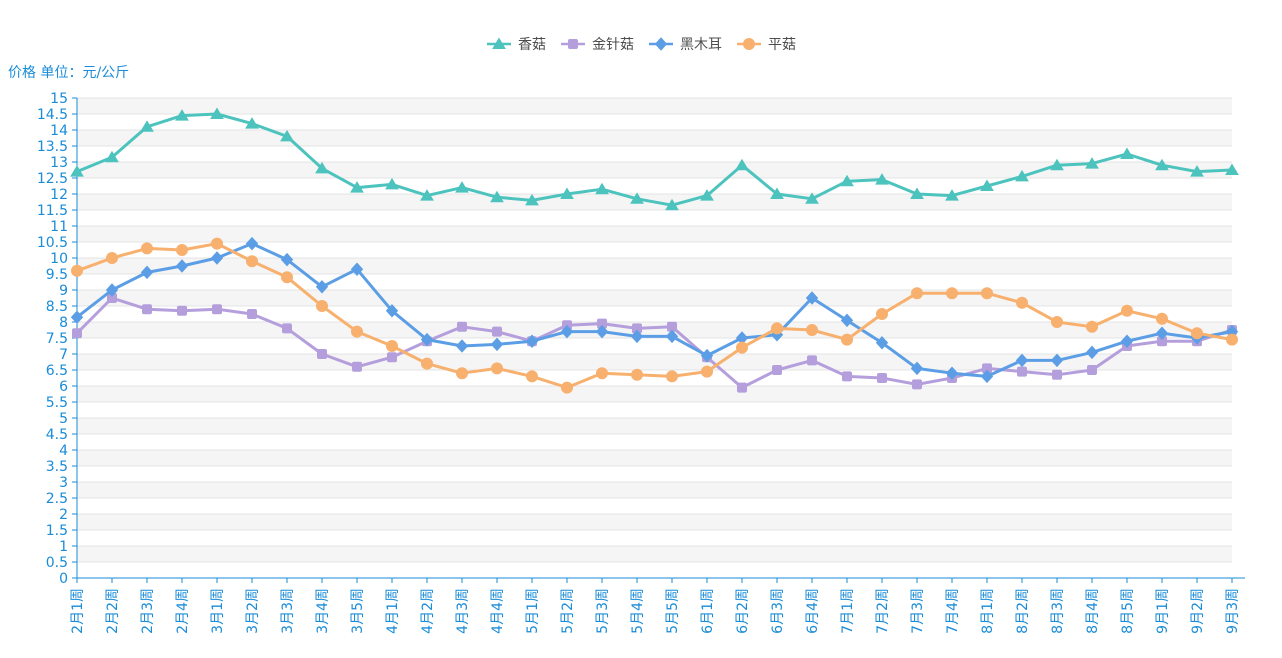  Describe the element at coordinates (1092, 163) in the screenshot. I see `data-point-香菇-8月4周` at that location.